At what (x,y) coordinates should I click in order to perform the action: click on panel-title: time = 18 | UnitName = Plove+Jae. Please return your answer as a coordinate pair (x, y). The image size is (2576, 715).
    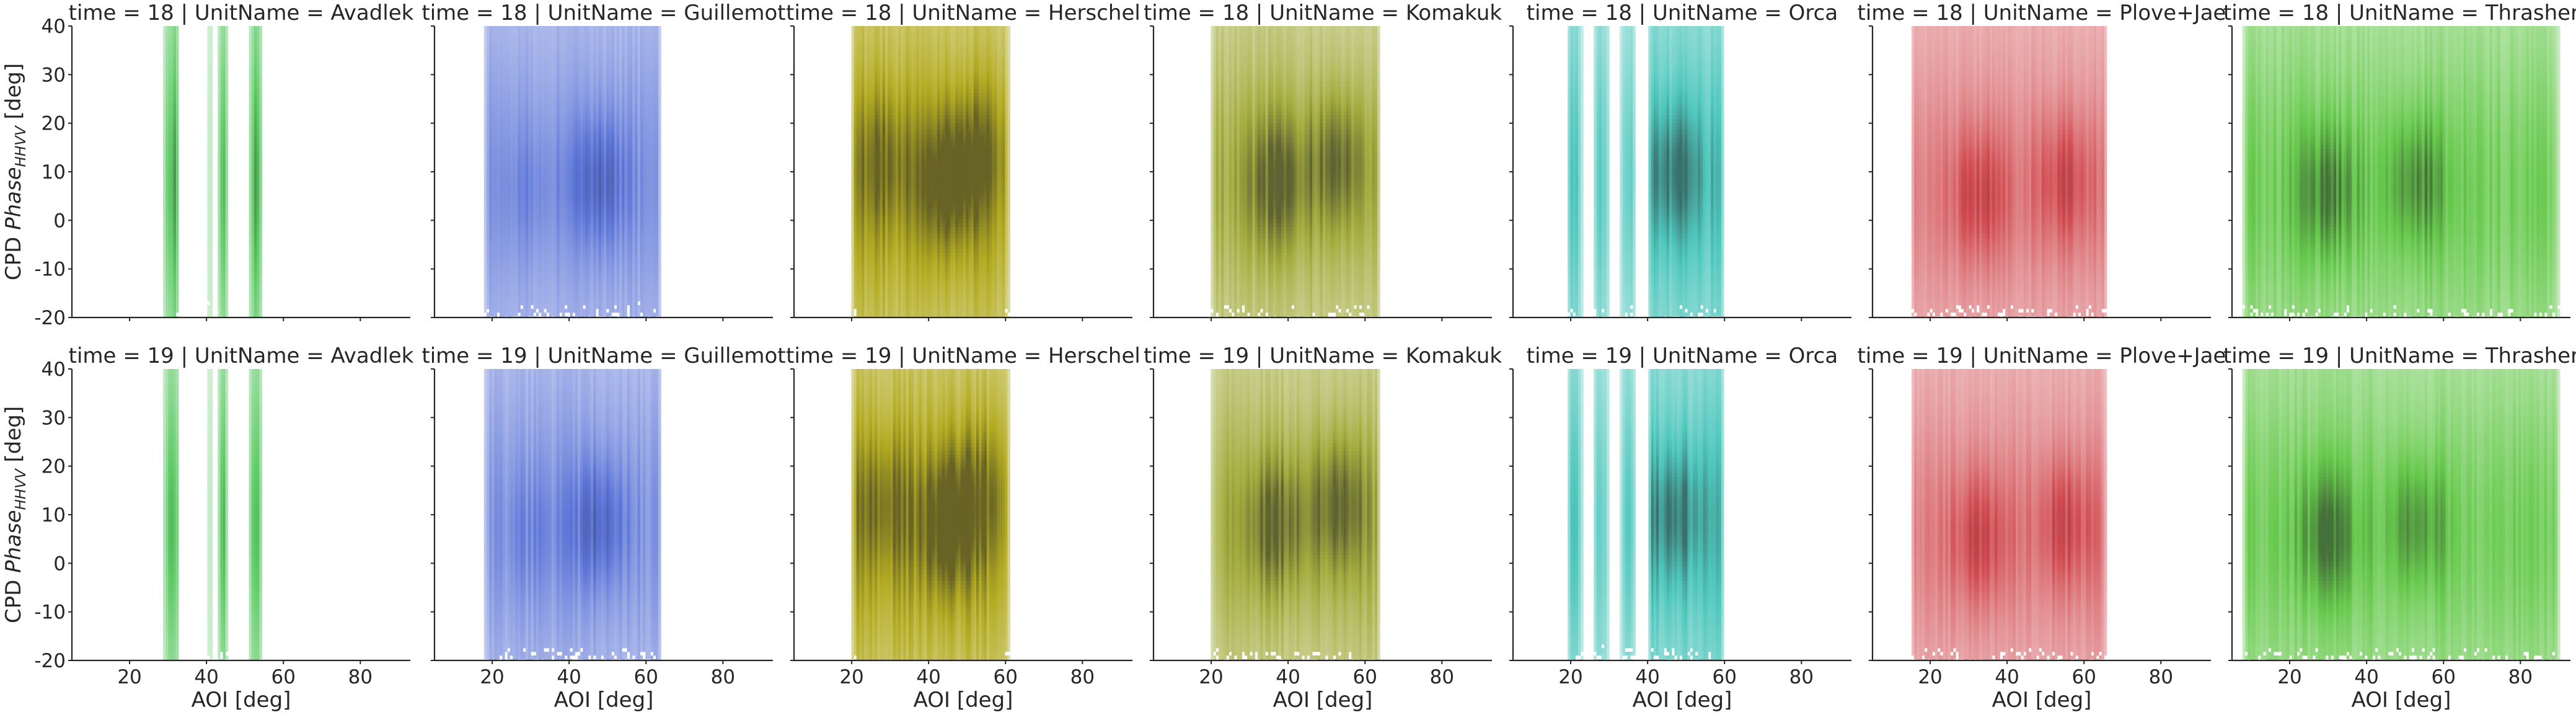
    Looking at the image, I should click on (2042, 13).